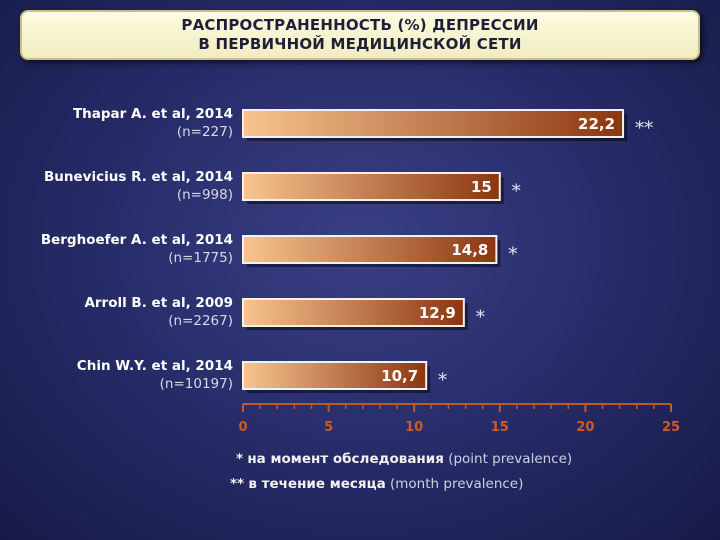  What do you see at coordinates (457, 484) in the screenshot?
I see `footnote-2-english: (month prevalence)` at bounding box center [457, 484].